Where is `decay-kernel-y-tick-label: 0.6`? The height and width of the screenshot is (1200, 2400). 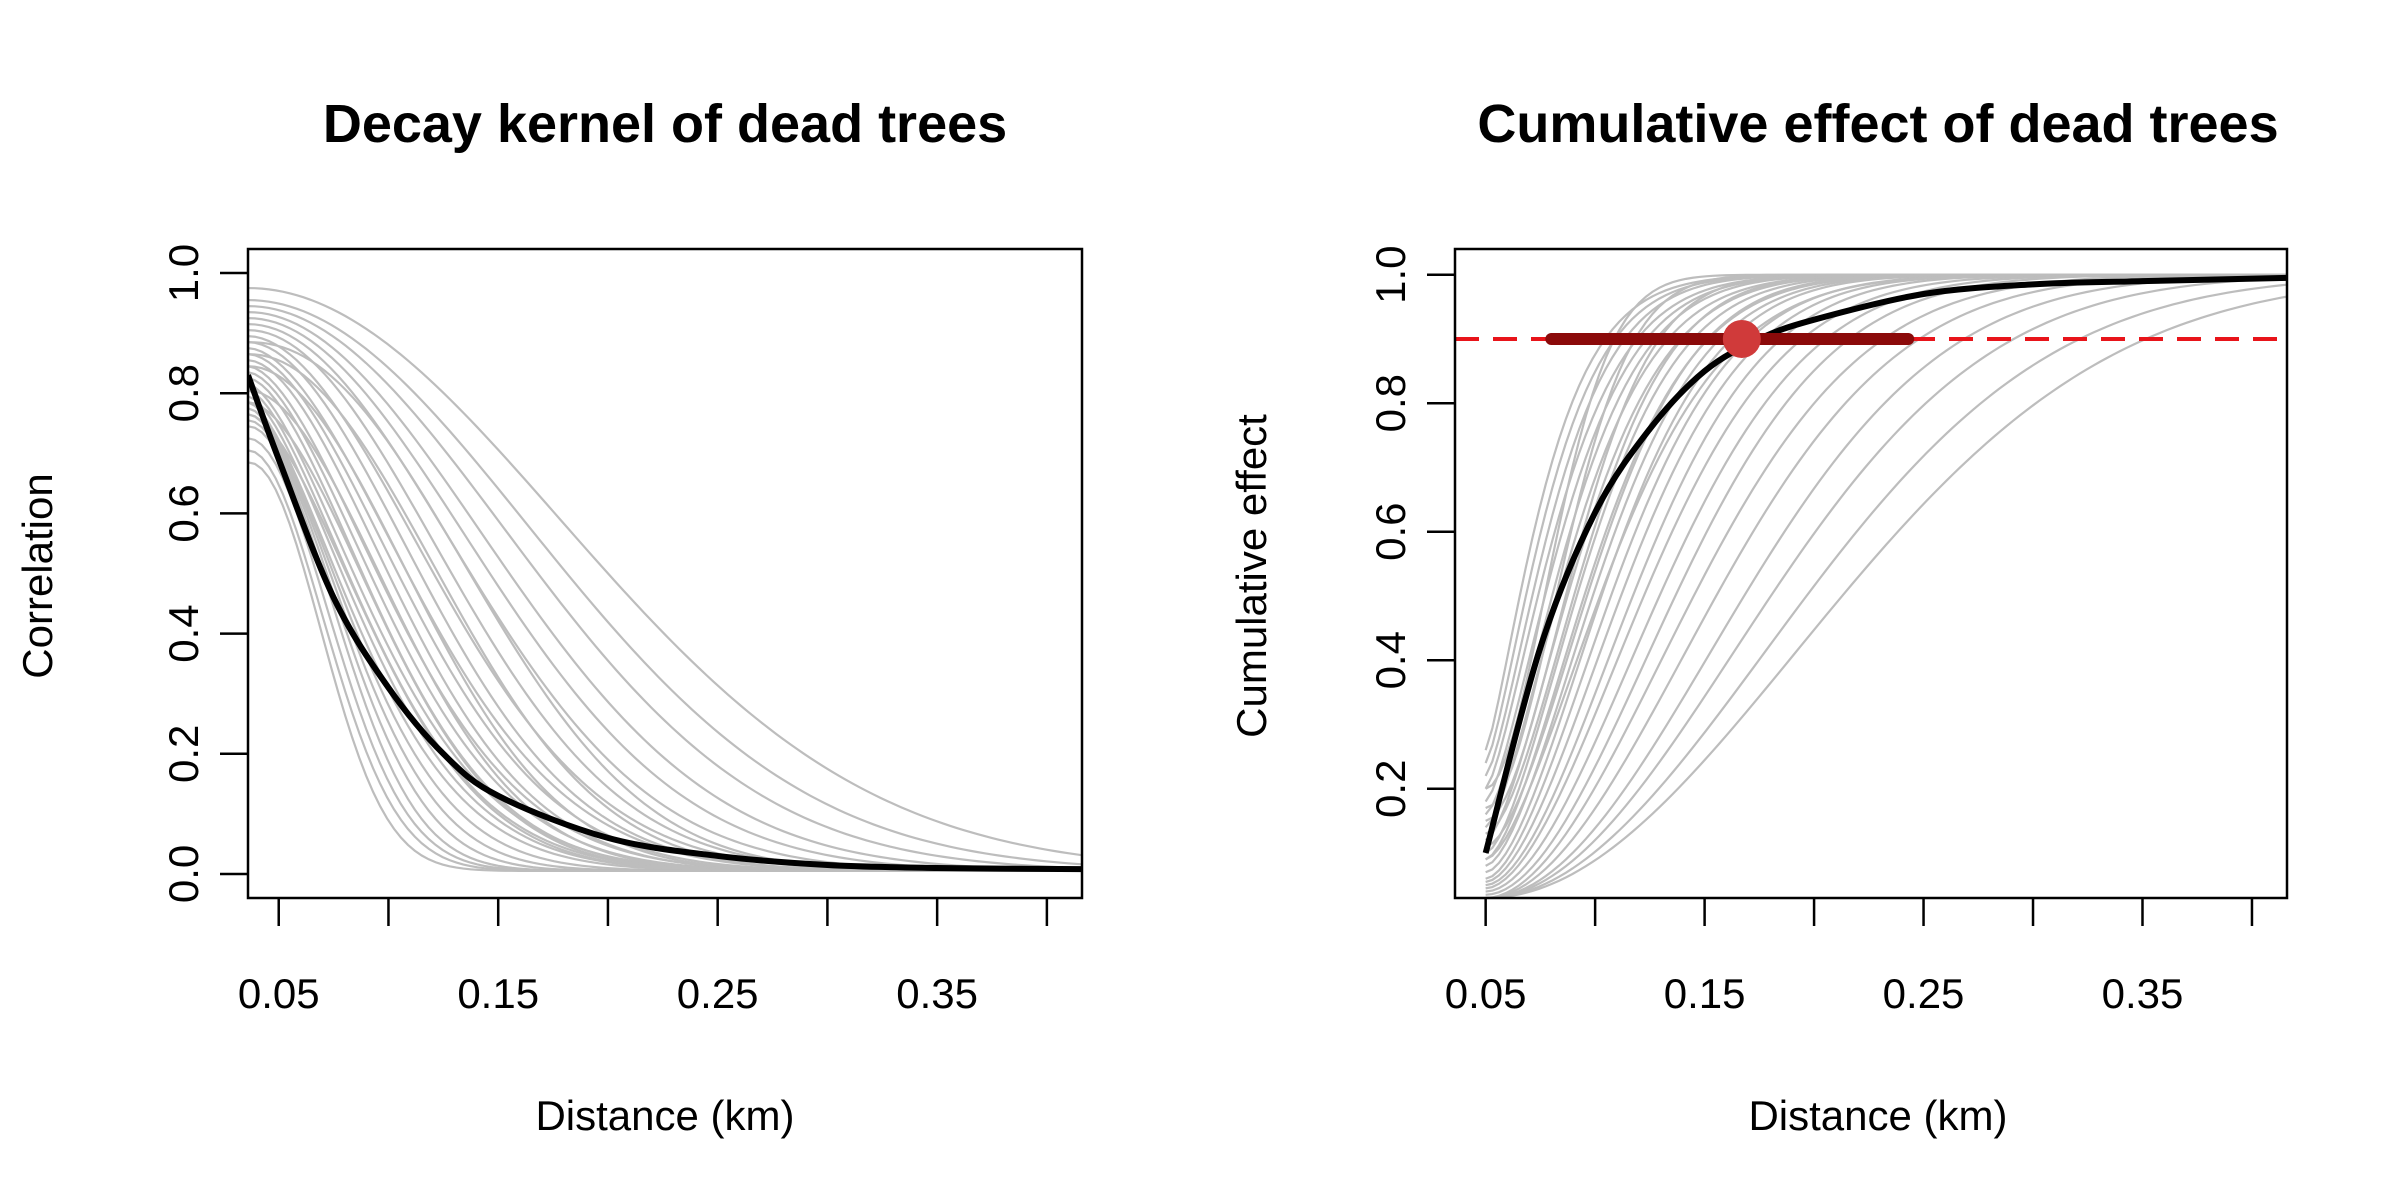 decay-kernel-y-tick-label: 0.6 is located at coordinates (183, 513).